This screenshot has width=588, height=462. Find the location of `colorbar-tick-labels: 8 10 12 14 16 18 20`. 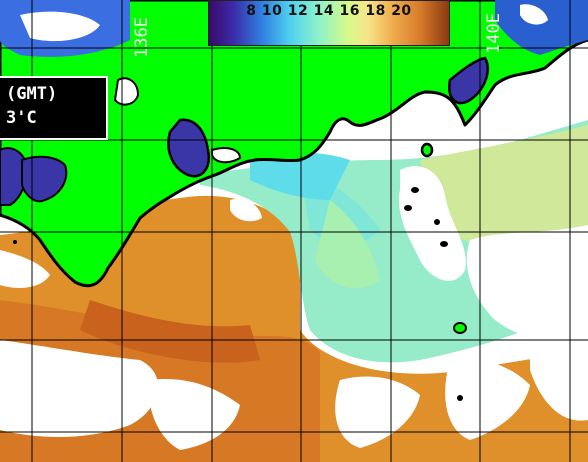

colorbar-tick-labels: 8 10 12 14 16 18 20 is located at coordinates (329, 11).